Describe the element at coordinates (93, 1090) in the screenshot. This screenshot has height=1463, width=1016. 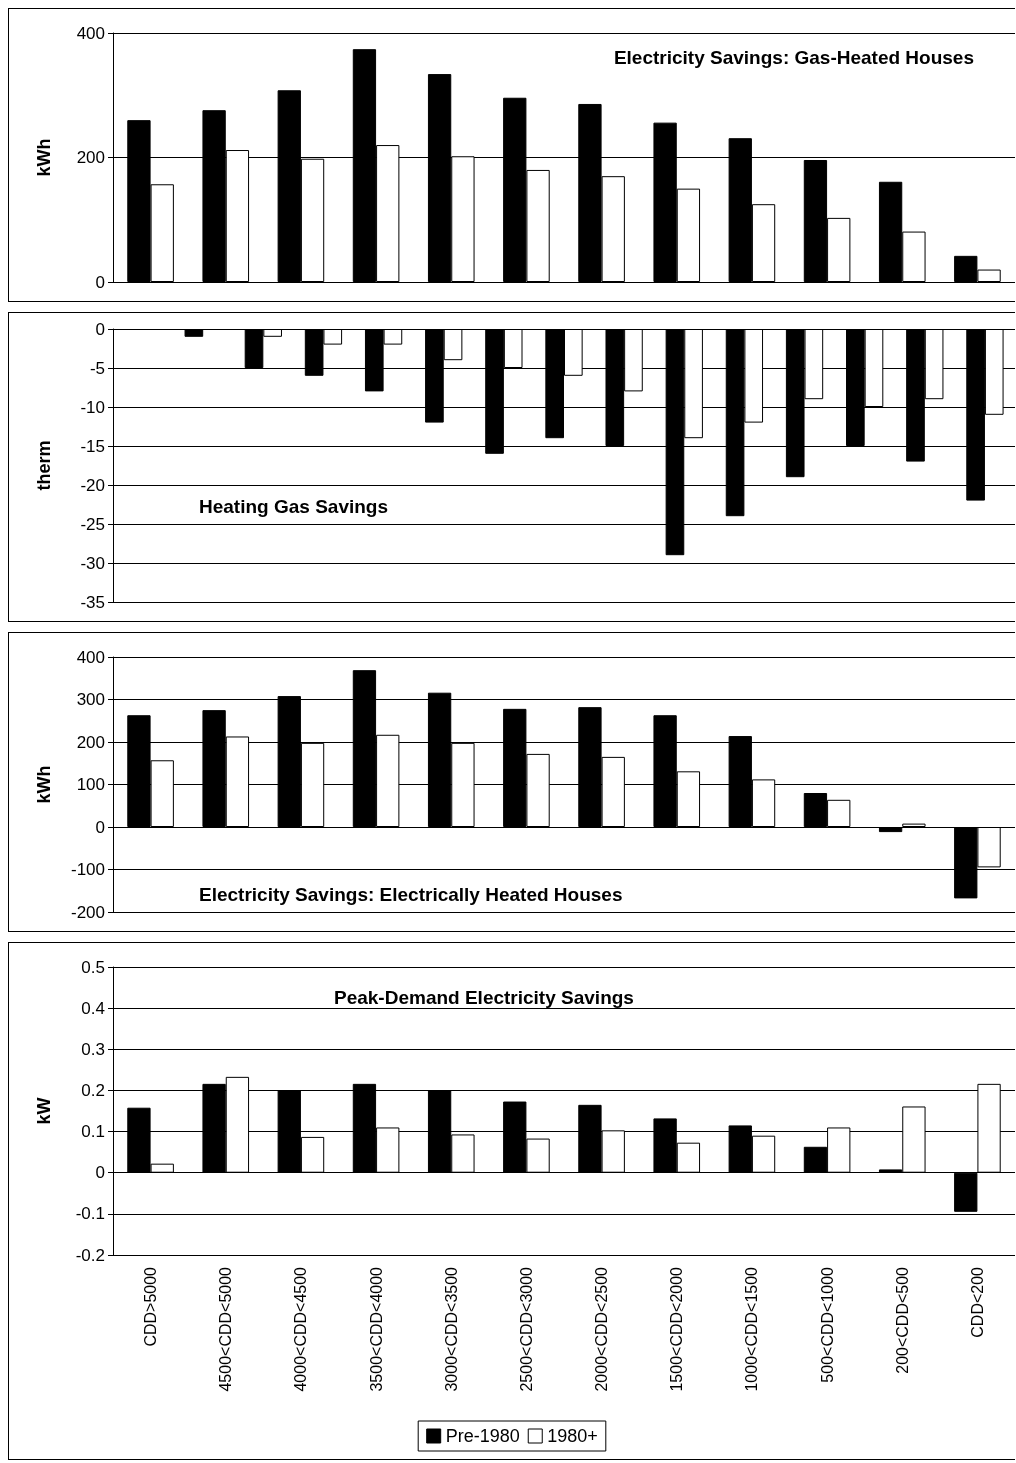
I see `y-tick-label: 0.2` at that location.